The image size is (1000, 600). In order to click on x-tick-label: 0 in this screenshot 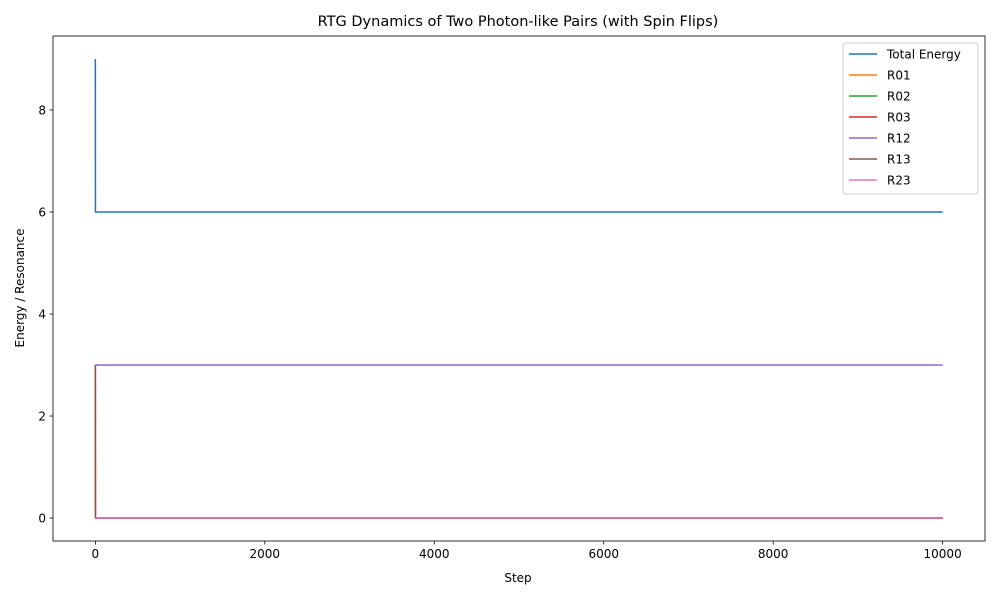, I will do `click(96, 554)`.